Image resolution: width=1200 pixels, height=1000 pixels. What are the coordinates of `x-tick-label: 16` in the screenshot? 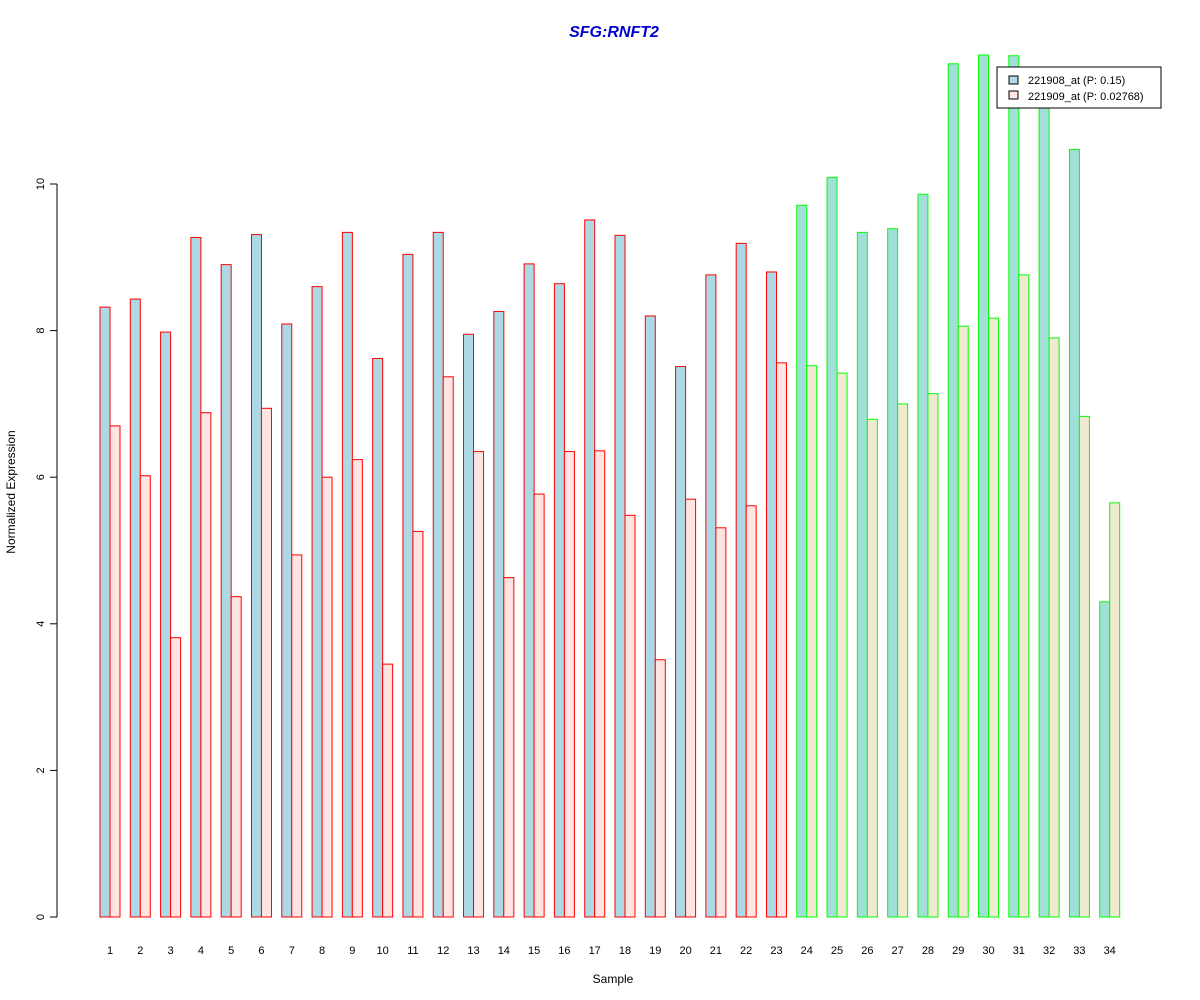 It's located at (564, 951).